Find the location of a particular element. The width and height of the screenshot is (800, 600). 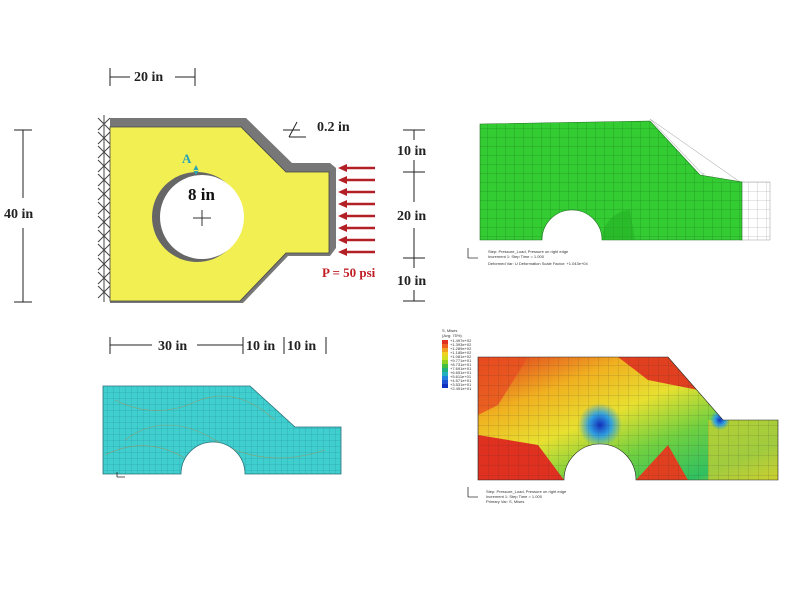

legend-title: S, Mises is located at coordinates (449, 330).